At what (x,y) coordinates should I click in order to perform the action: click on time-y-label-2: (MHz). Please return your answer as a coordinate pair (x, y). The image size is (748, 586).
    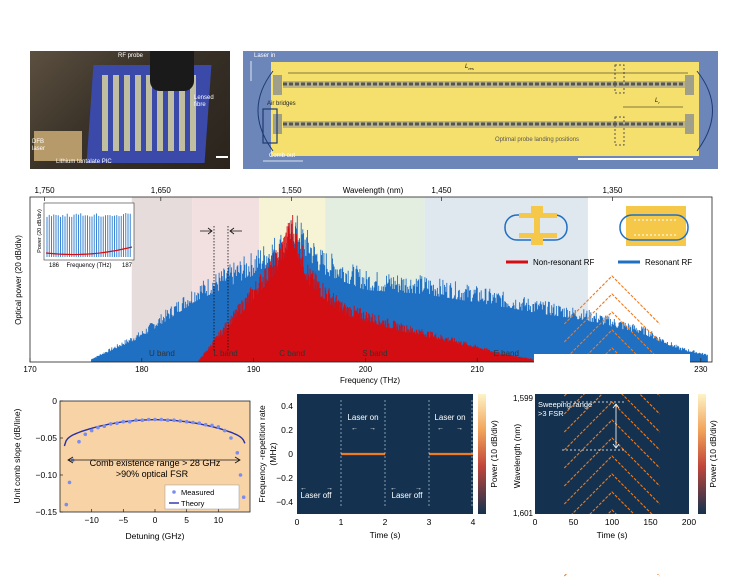
    Looking at the image, I should click on (273, 453).